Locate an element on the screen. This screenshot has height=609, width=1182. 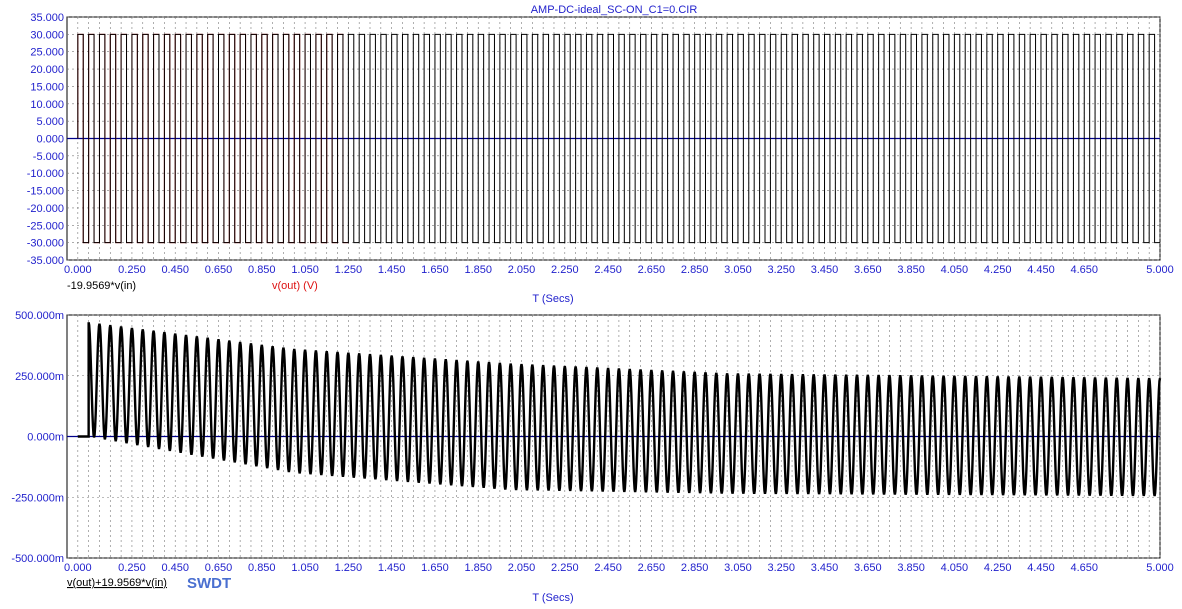
bottom-y-tick-labels: 500.000m 250.000m 0.000m -250.000m -500.000m is located at coordinates (37, 437).